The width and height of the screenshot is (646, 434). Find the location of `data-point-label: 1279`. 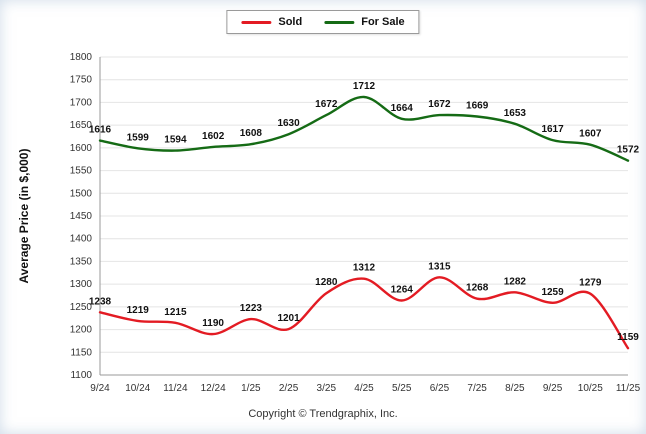

data-point-label: 1279 is located at coordinates (590, 283).